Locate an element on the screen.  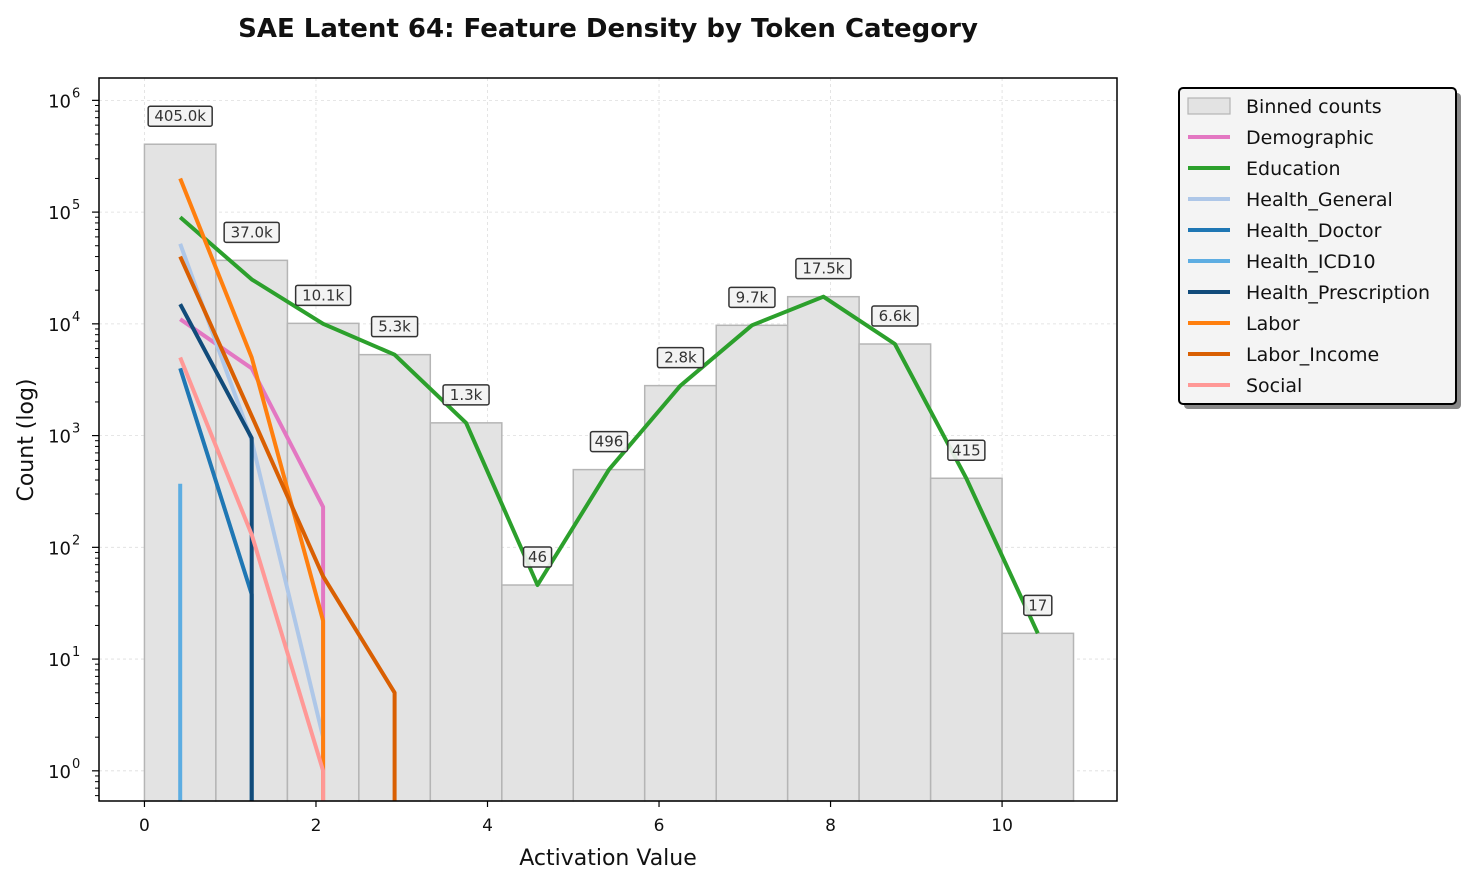
bar-label-9: 9.7k is located at coordinates (752, 297).